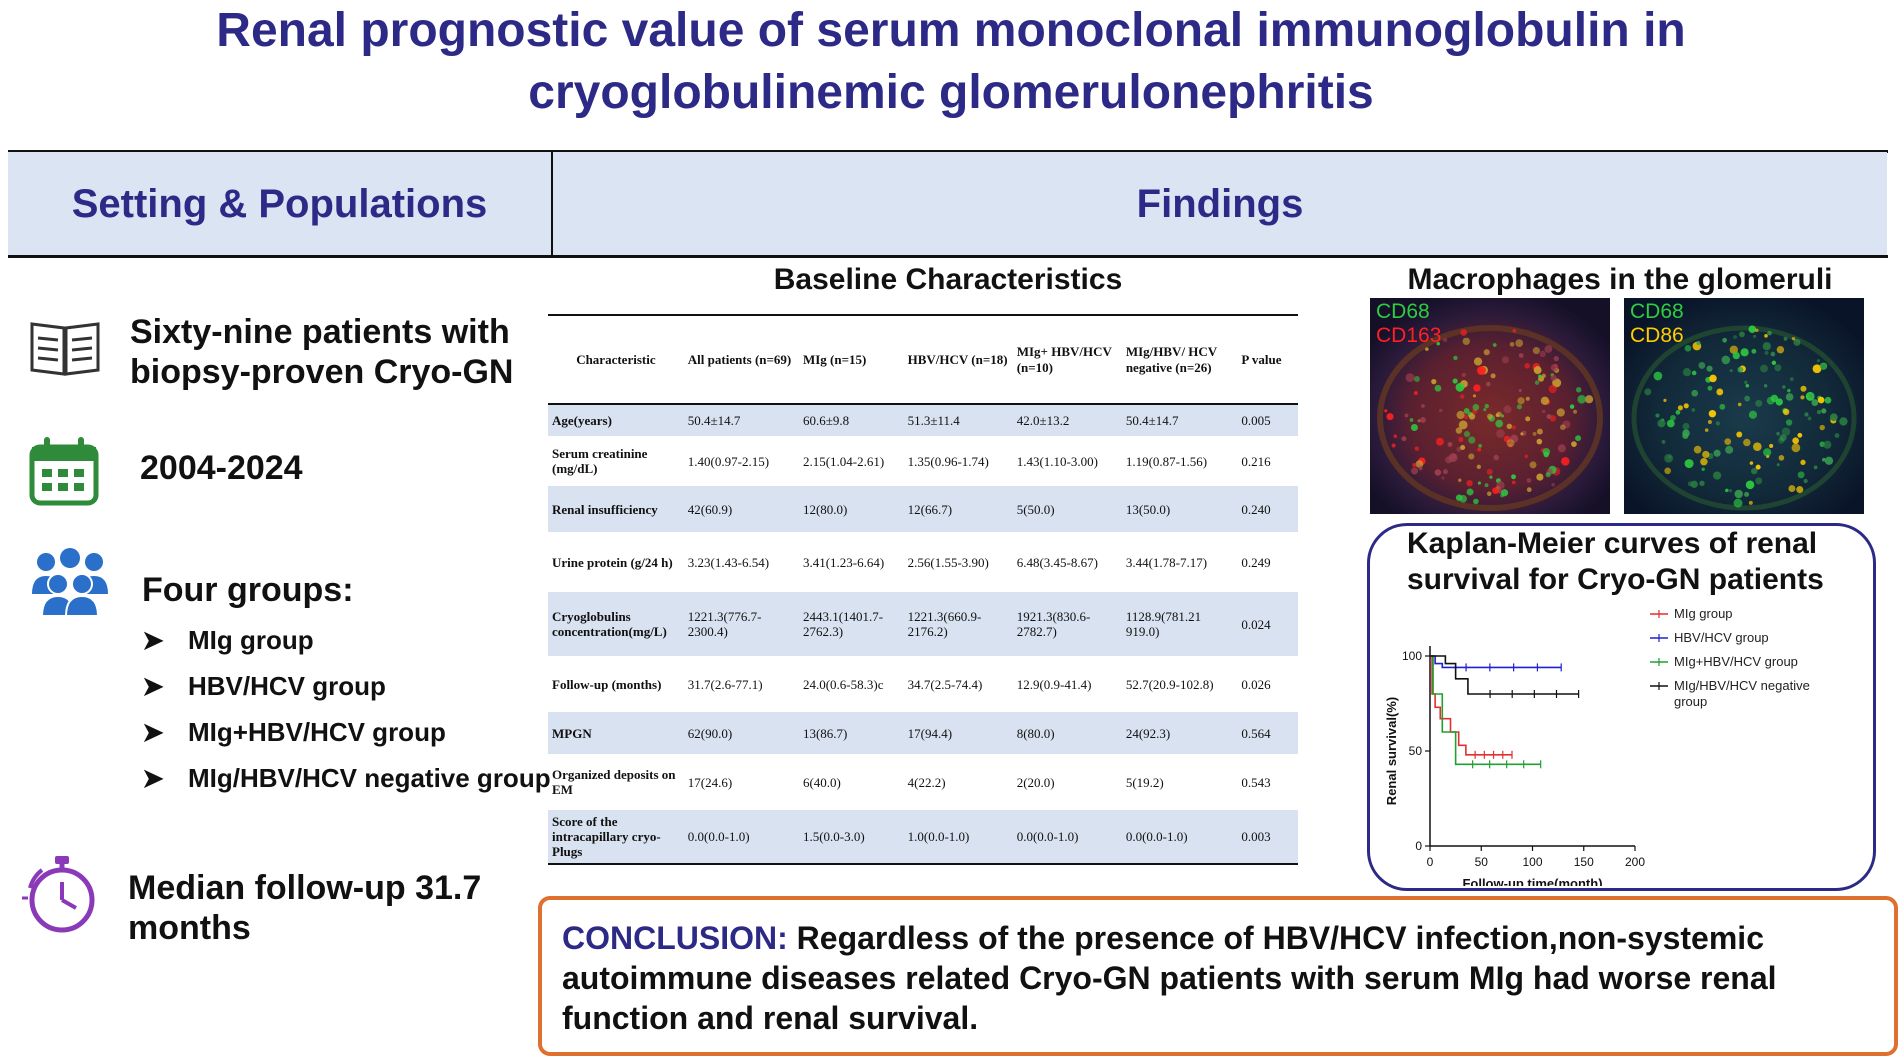  What do you see at coordinates (1054, 684) in the screenshot?
I see `table-cell: 12.9(0.9-41.4)` at bounding box center [1054, 684].